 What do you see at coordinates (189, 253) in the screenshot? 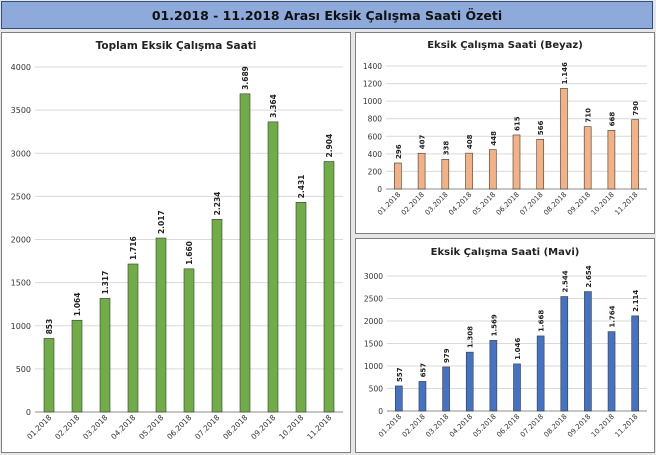
I see `data-label: 1.660` at bounding box center [189, 253].